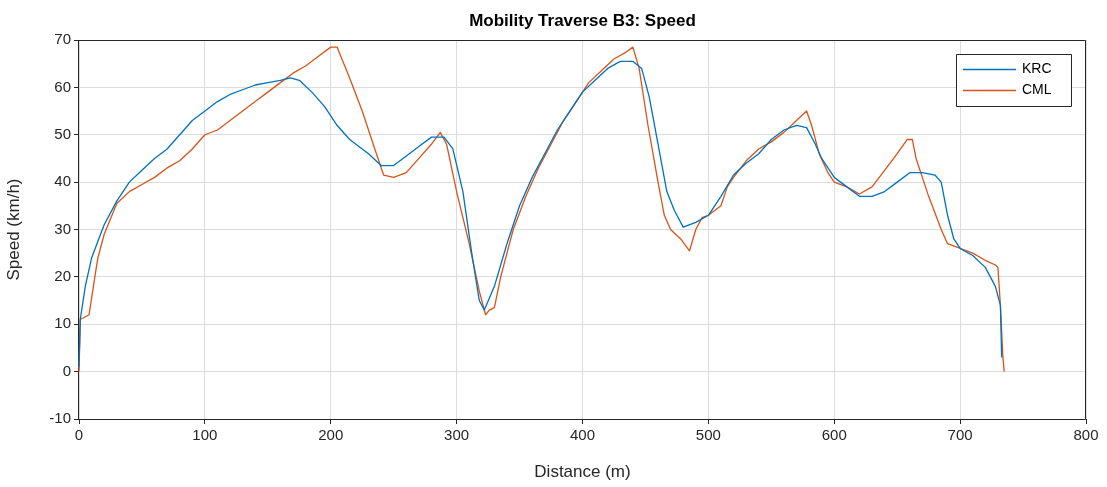  Describe the element at coordinates (79, 435) in the screenshot. I see `x-tick-label: 0` at that location.